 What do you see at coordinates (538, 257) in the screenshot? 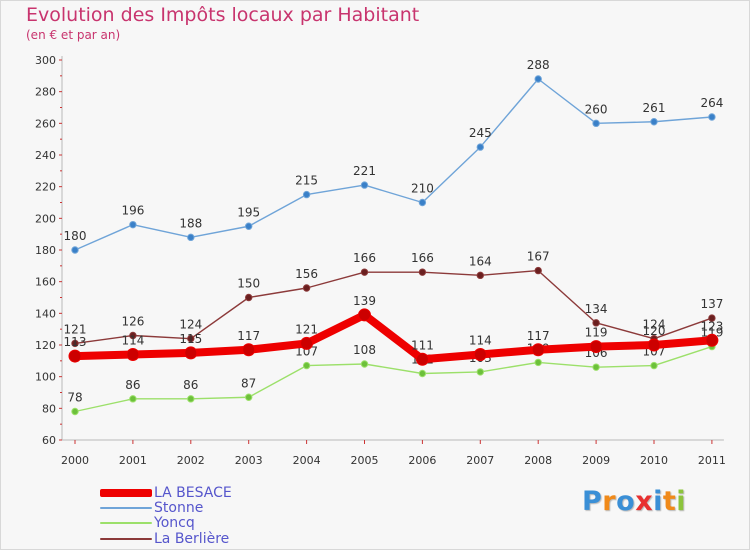
I see `data-label-la-berli-re: 167` at bounding box center [538, 257].